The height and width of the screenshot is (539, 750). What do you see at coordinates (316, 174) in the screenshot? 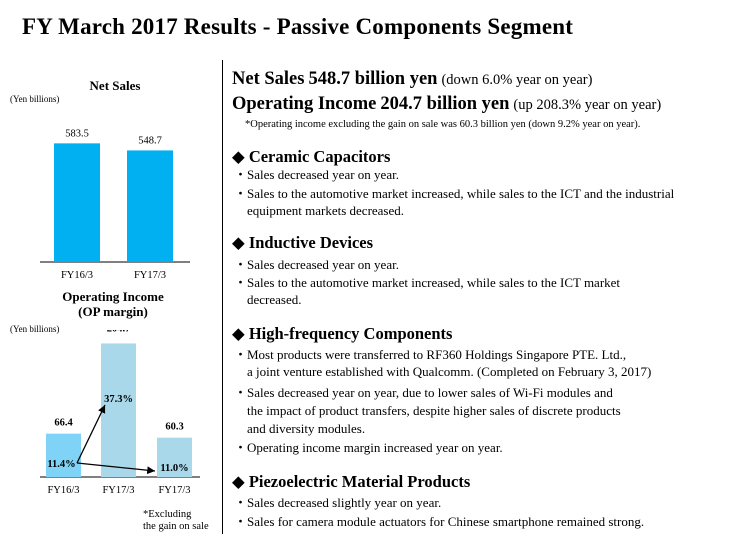
I see `ceramic-bullet-1: ・Sales decreased year on year.` at bounding box center [316, 174].